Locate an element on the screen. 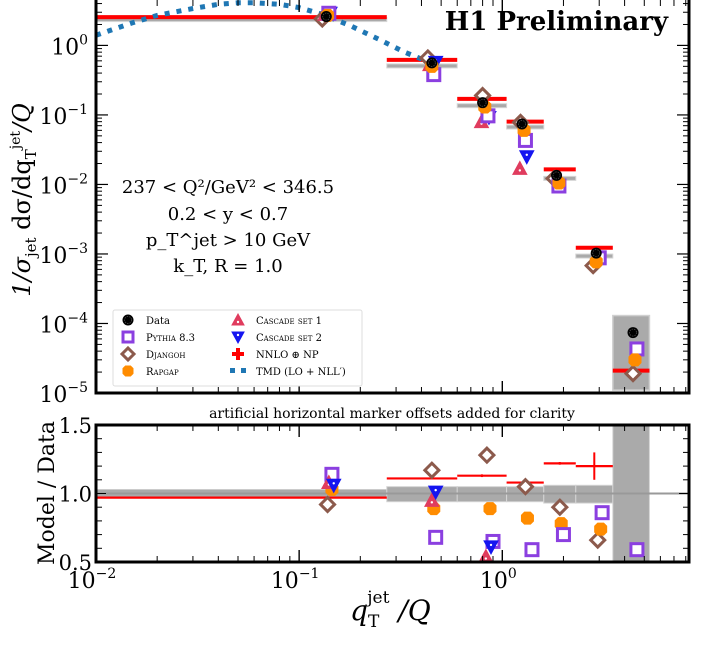 The width and height of the screenshot is (701, 658). h1-preliminary-badge: H1 Preliminary is located at coordinates (557, 22).